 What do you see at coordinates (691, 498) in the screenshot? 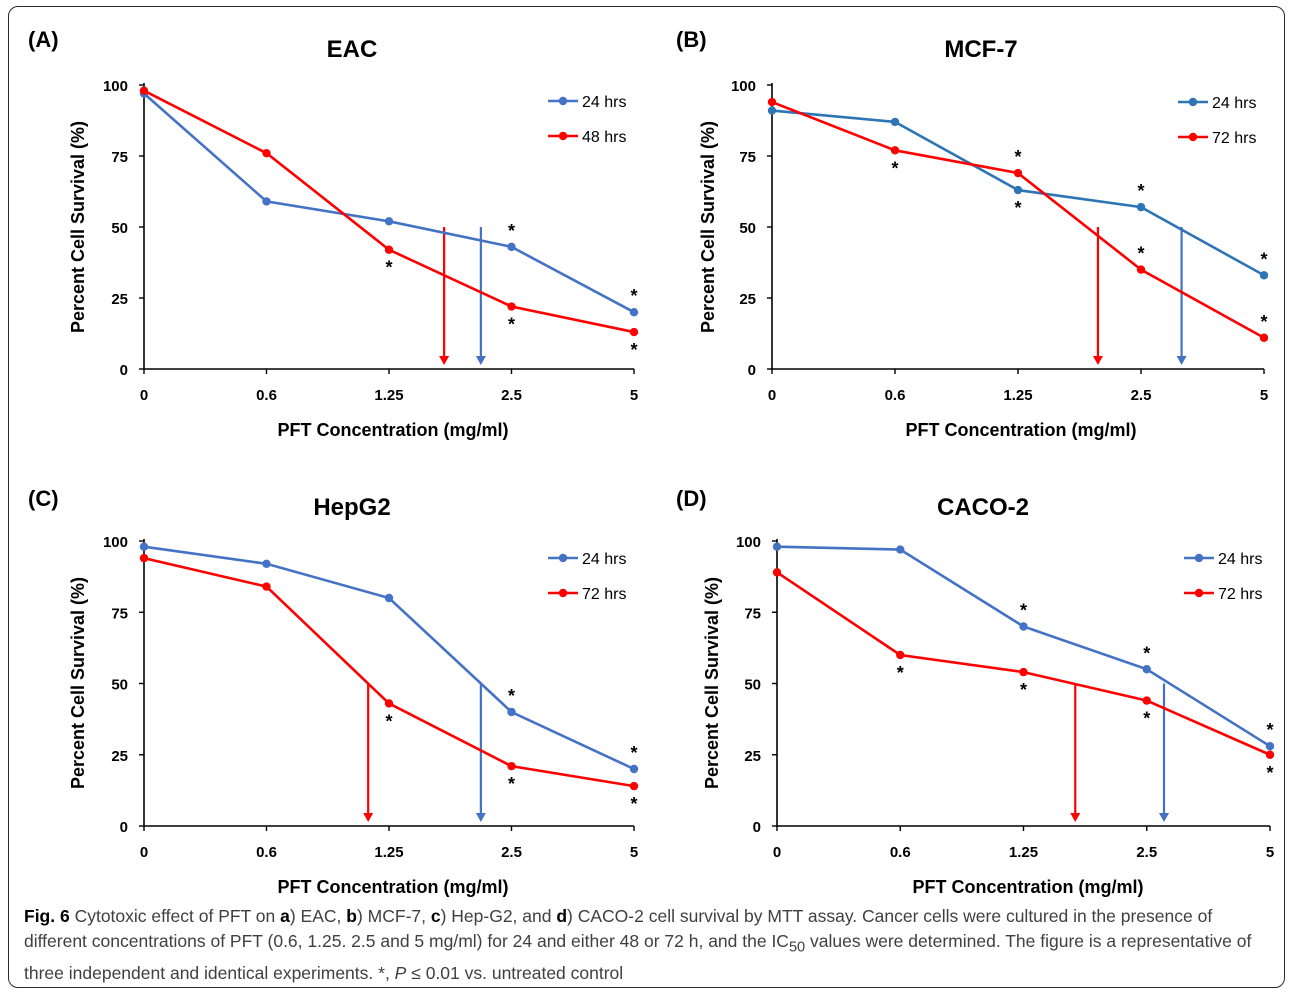
I see `panel-label: (D)` at bounding box center [691, 498].